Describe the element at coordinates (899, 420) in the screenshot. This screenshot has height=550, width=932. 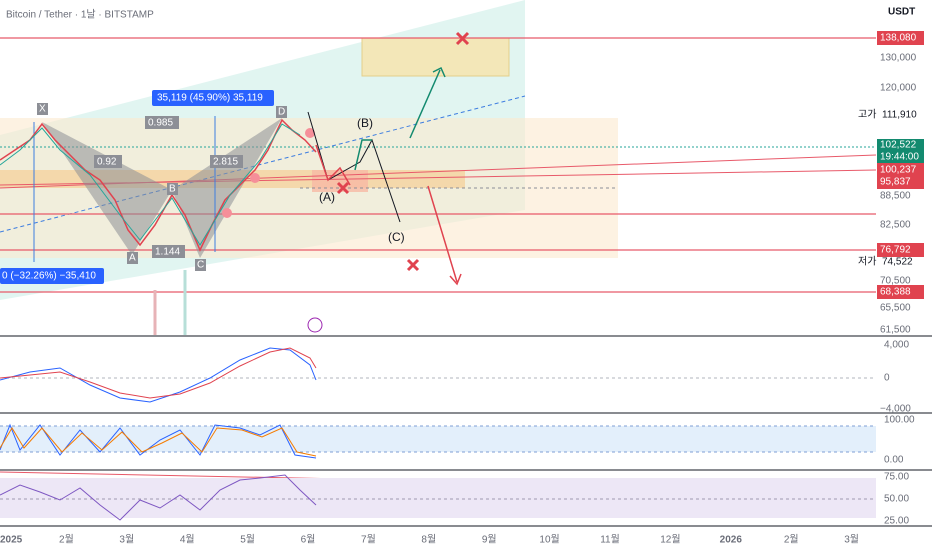
I see `stoch-label: 100.00` at that location.